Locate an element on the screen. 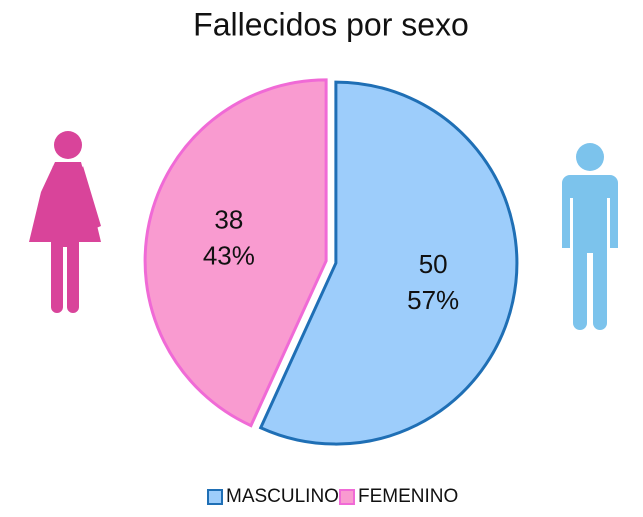  value-label: 50 is located at coordinates (433, 264).